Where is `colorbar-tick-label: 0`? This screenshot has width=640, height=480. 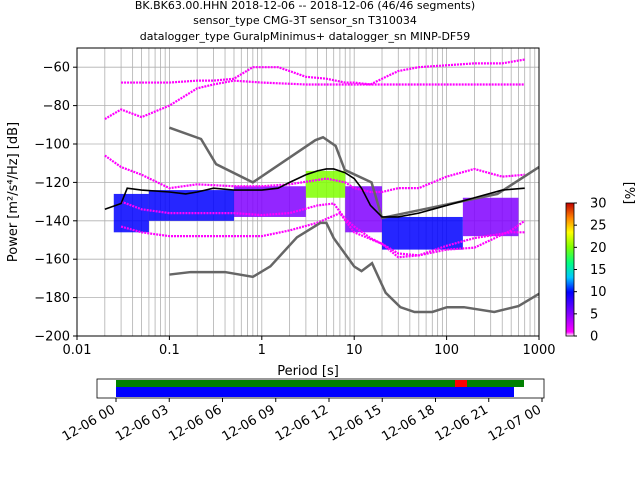
colorbar-tick-label: 0 is located at coordinates (594, 337).